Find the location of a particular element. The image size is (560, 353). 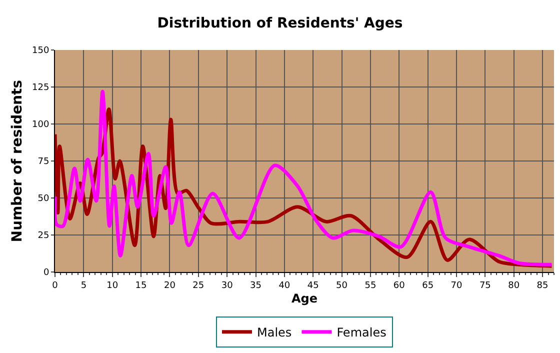

x-tick-label: 30 is located at coordinates (227, 285).